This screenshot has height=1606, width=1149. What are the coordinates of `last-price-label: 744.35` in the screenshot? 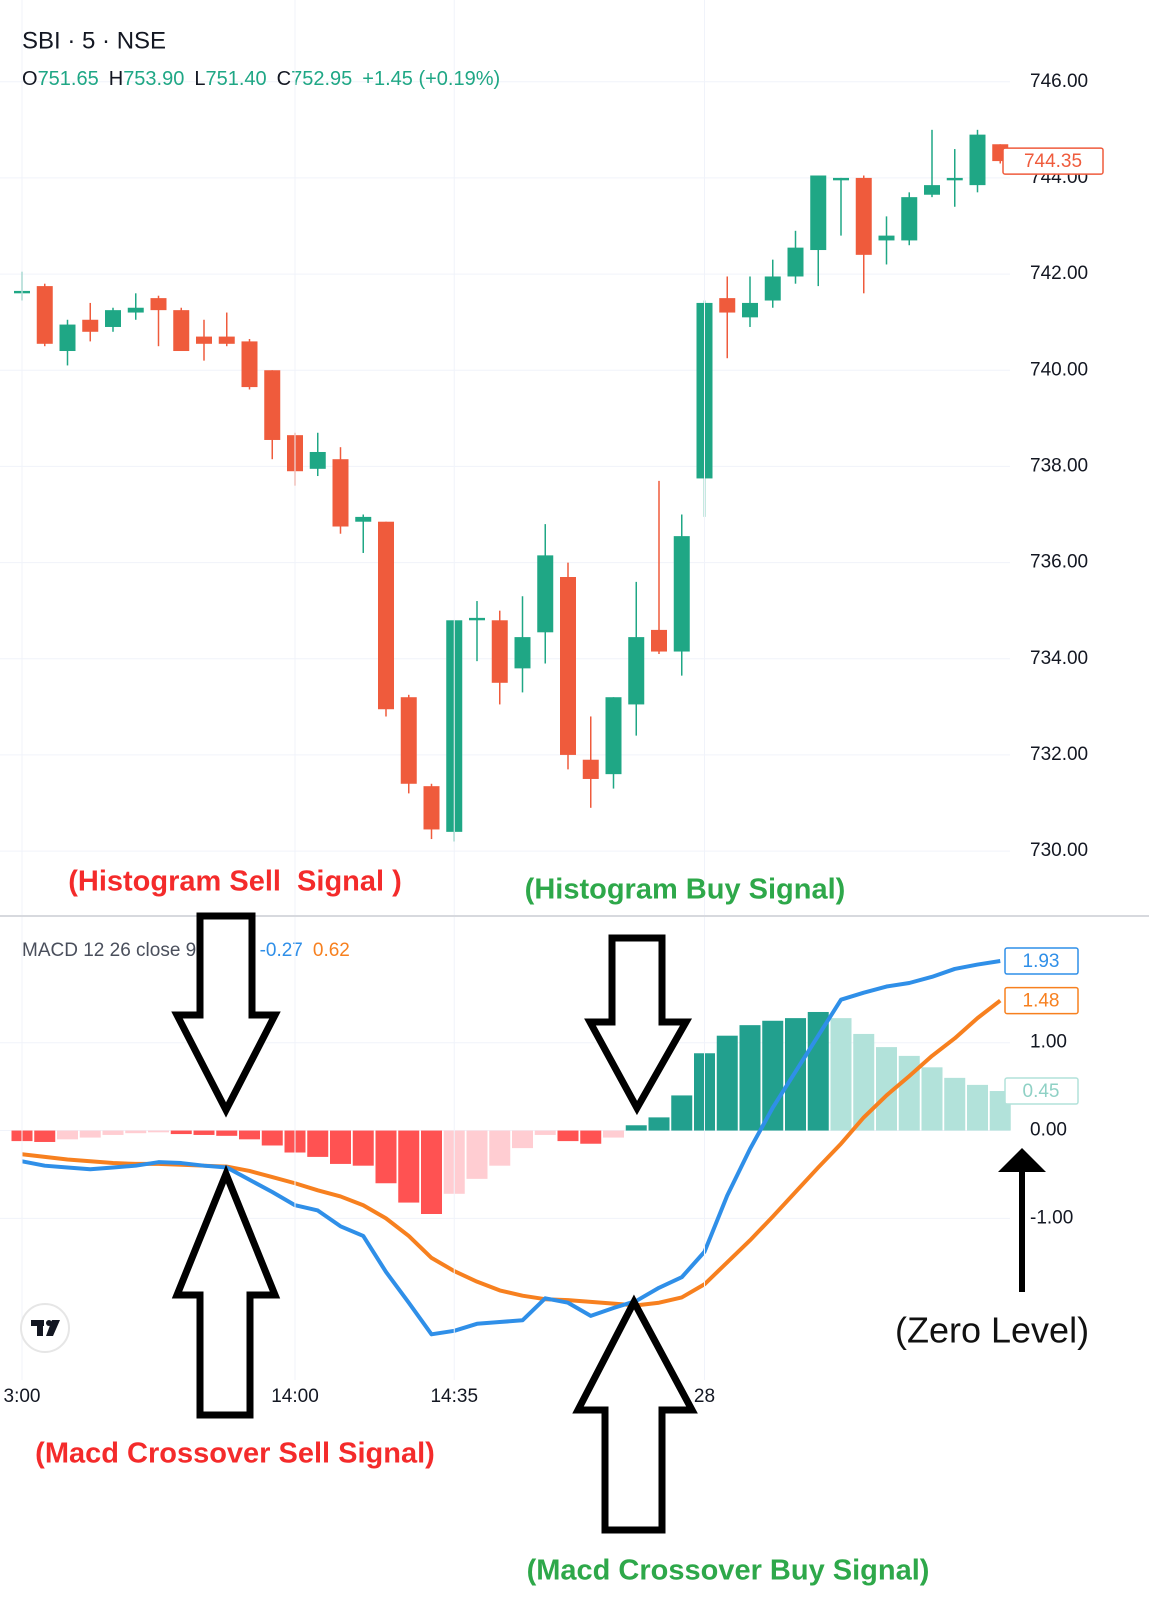 It's located at (1053, 161).